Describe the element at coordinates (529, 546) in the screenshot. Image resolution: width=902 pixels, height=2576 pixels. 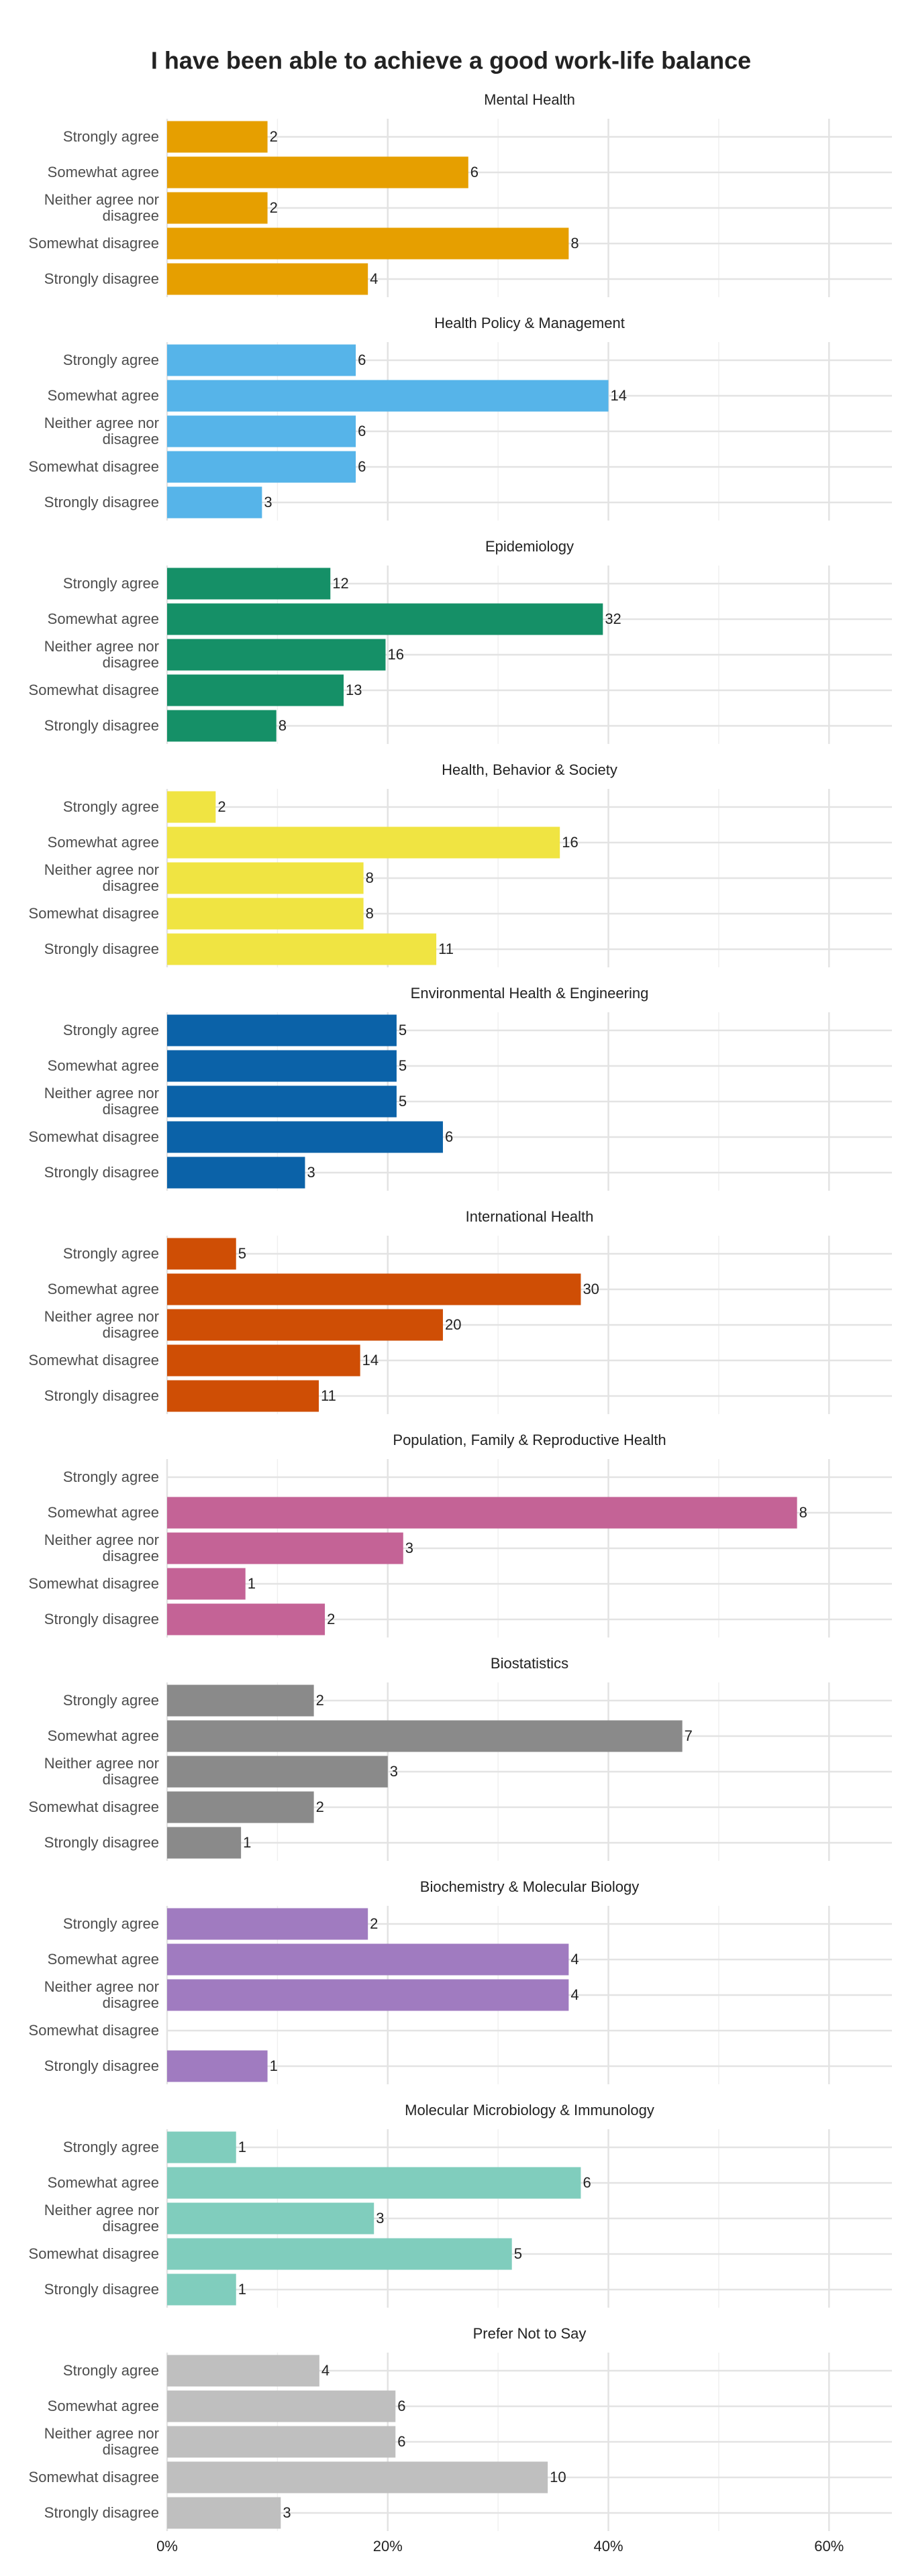
I see `facet-title: Epidemiology` at that location.